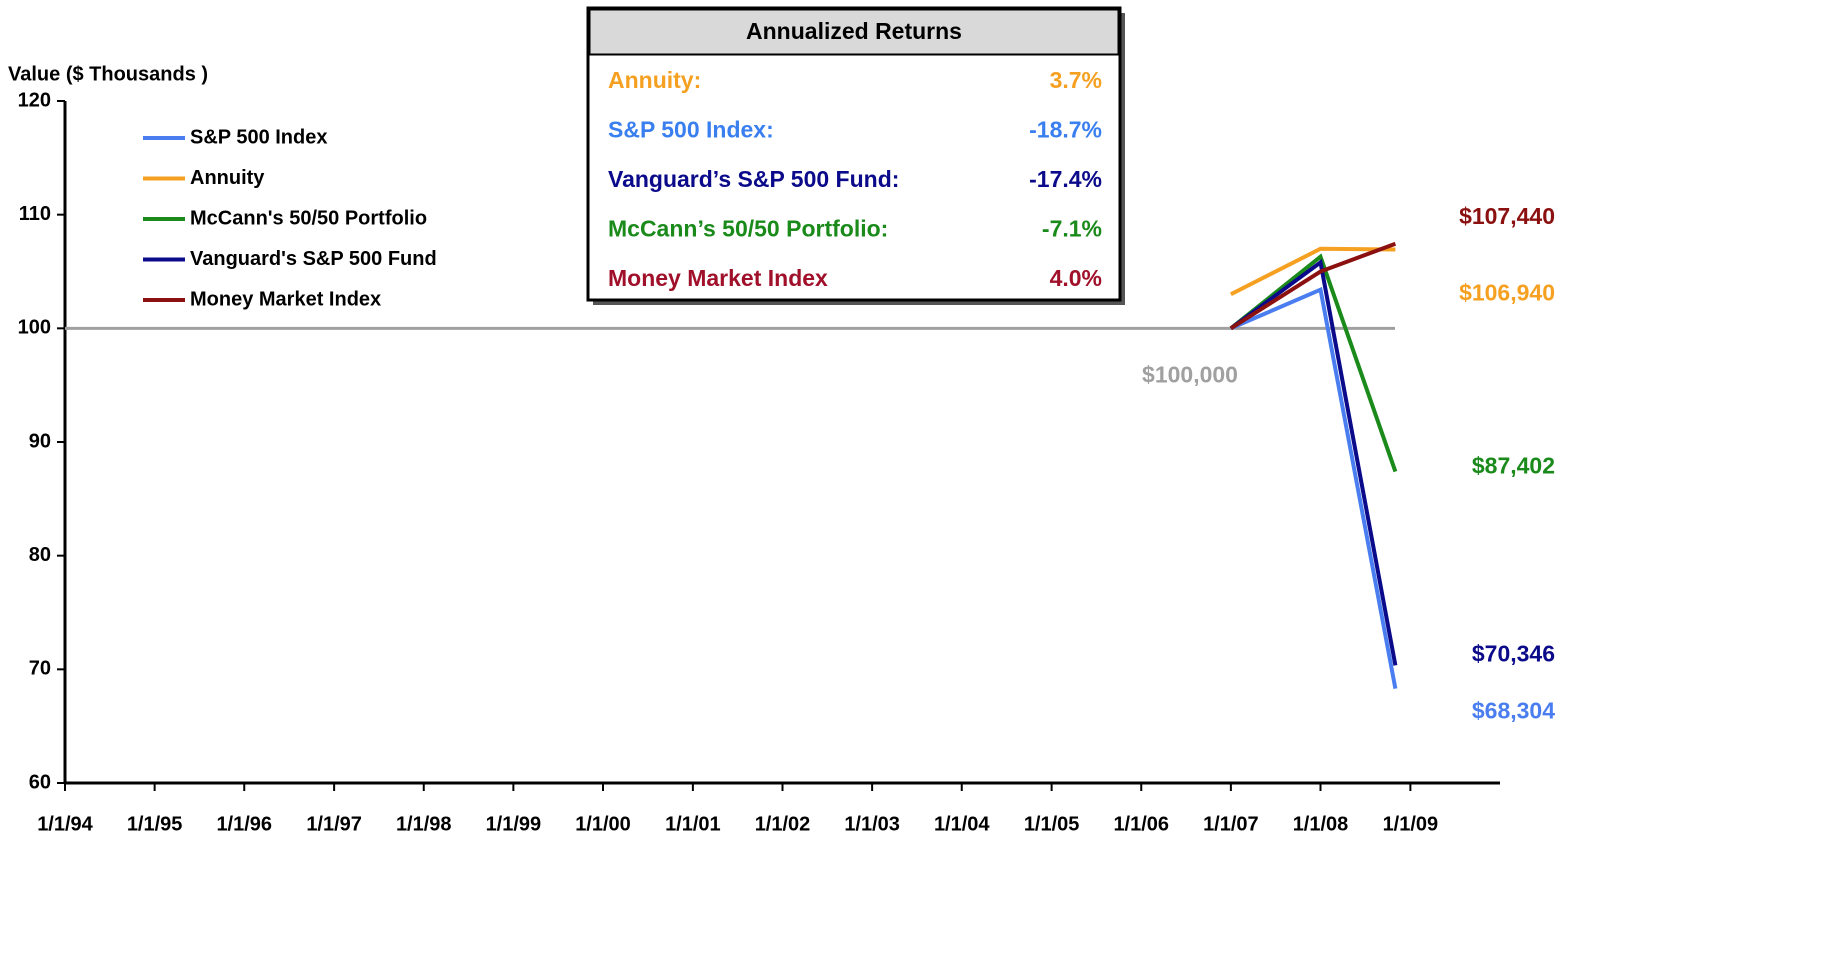 The height and width of the screenshot is (975, 1830). What do you see at coordinates (603, 824) in the screenshot?
I see `x-tick-label: 1/1/00` at bounding box center [603, 824].